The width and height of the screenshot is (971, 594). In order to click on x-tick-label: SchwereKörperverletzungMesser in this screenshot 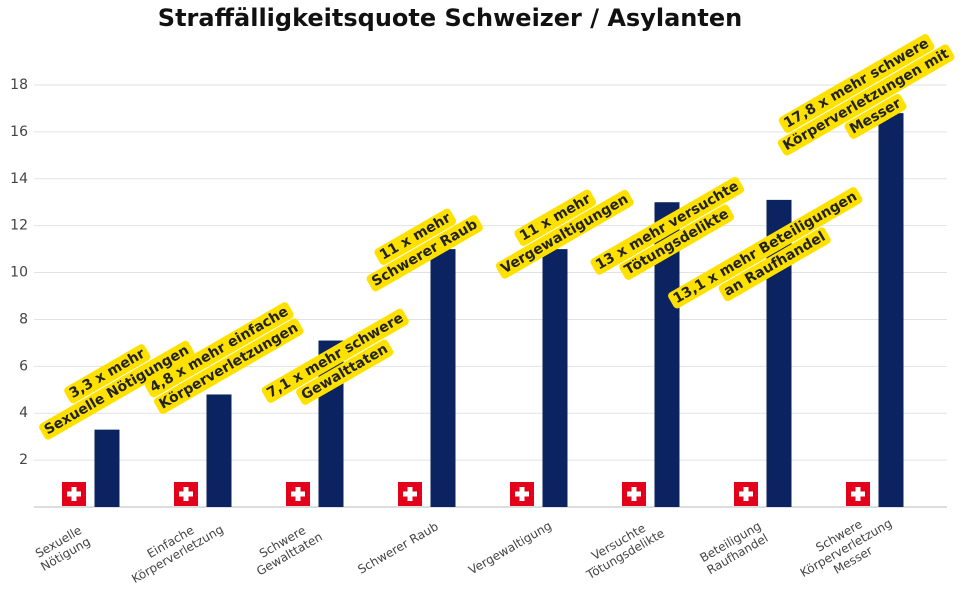, I will do `click(845, 548)`.